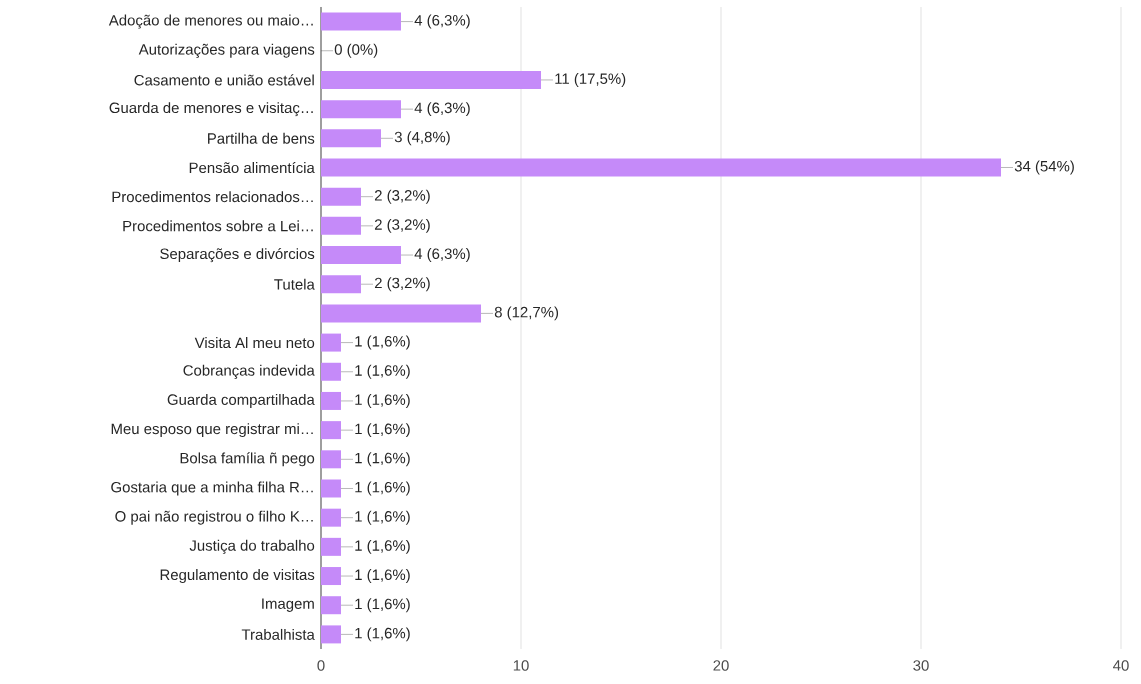 The image size is (1141, 684). I want to click on x-tick-label: 10, so click(521, 665).